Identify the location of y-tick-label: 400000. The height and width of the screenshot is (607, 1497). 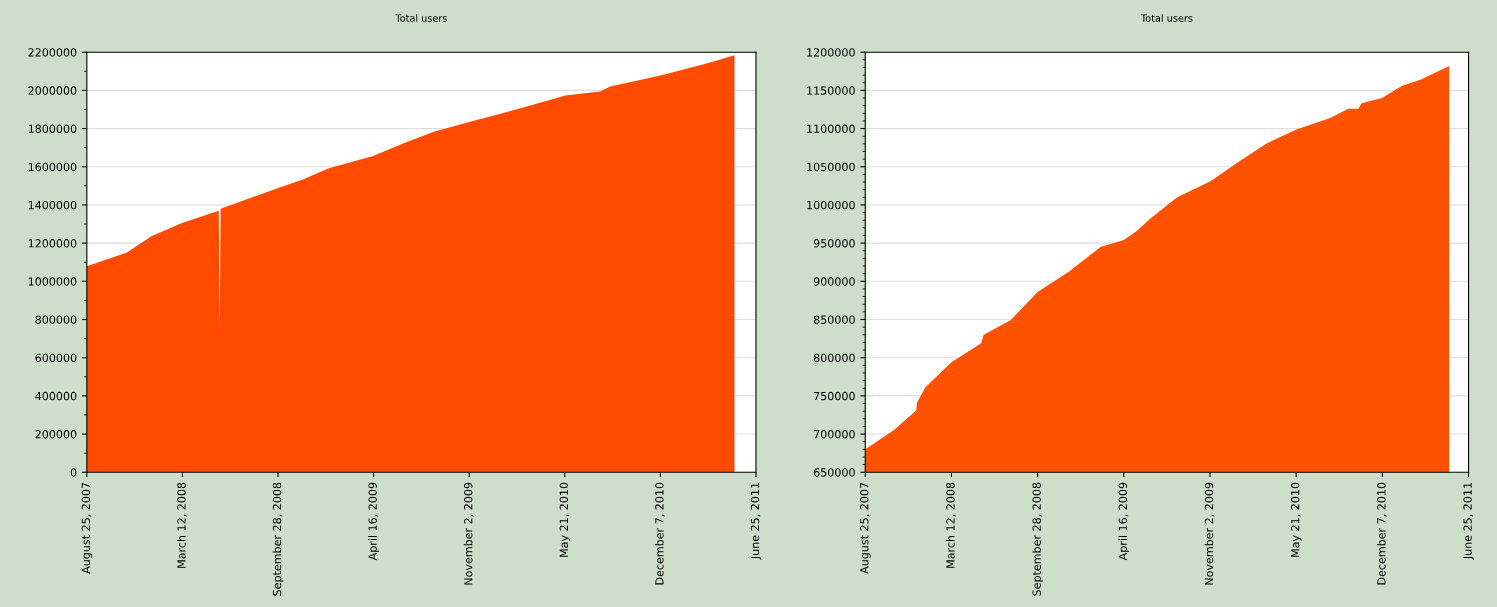
(56, 396).